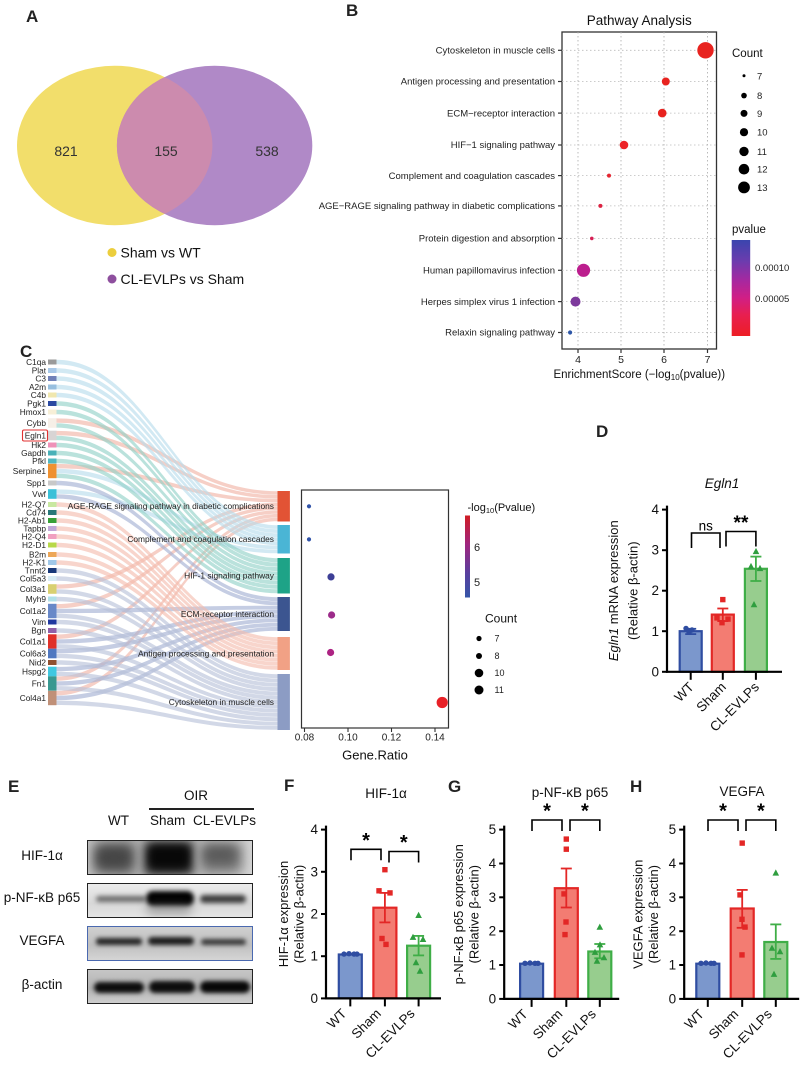 This screenshot has width=800, height=1066. What do you see at coordinates (33, 589) in the screenshot?
I see `svg-text: Col3a1` at bounding box center [33, 589].